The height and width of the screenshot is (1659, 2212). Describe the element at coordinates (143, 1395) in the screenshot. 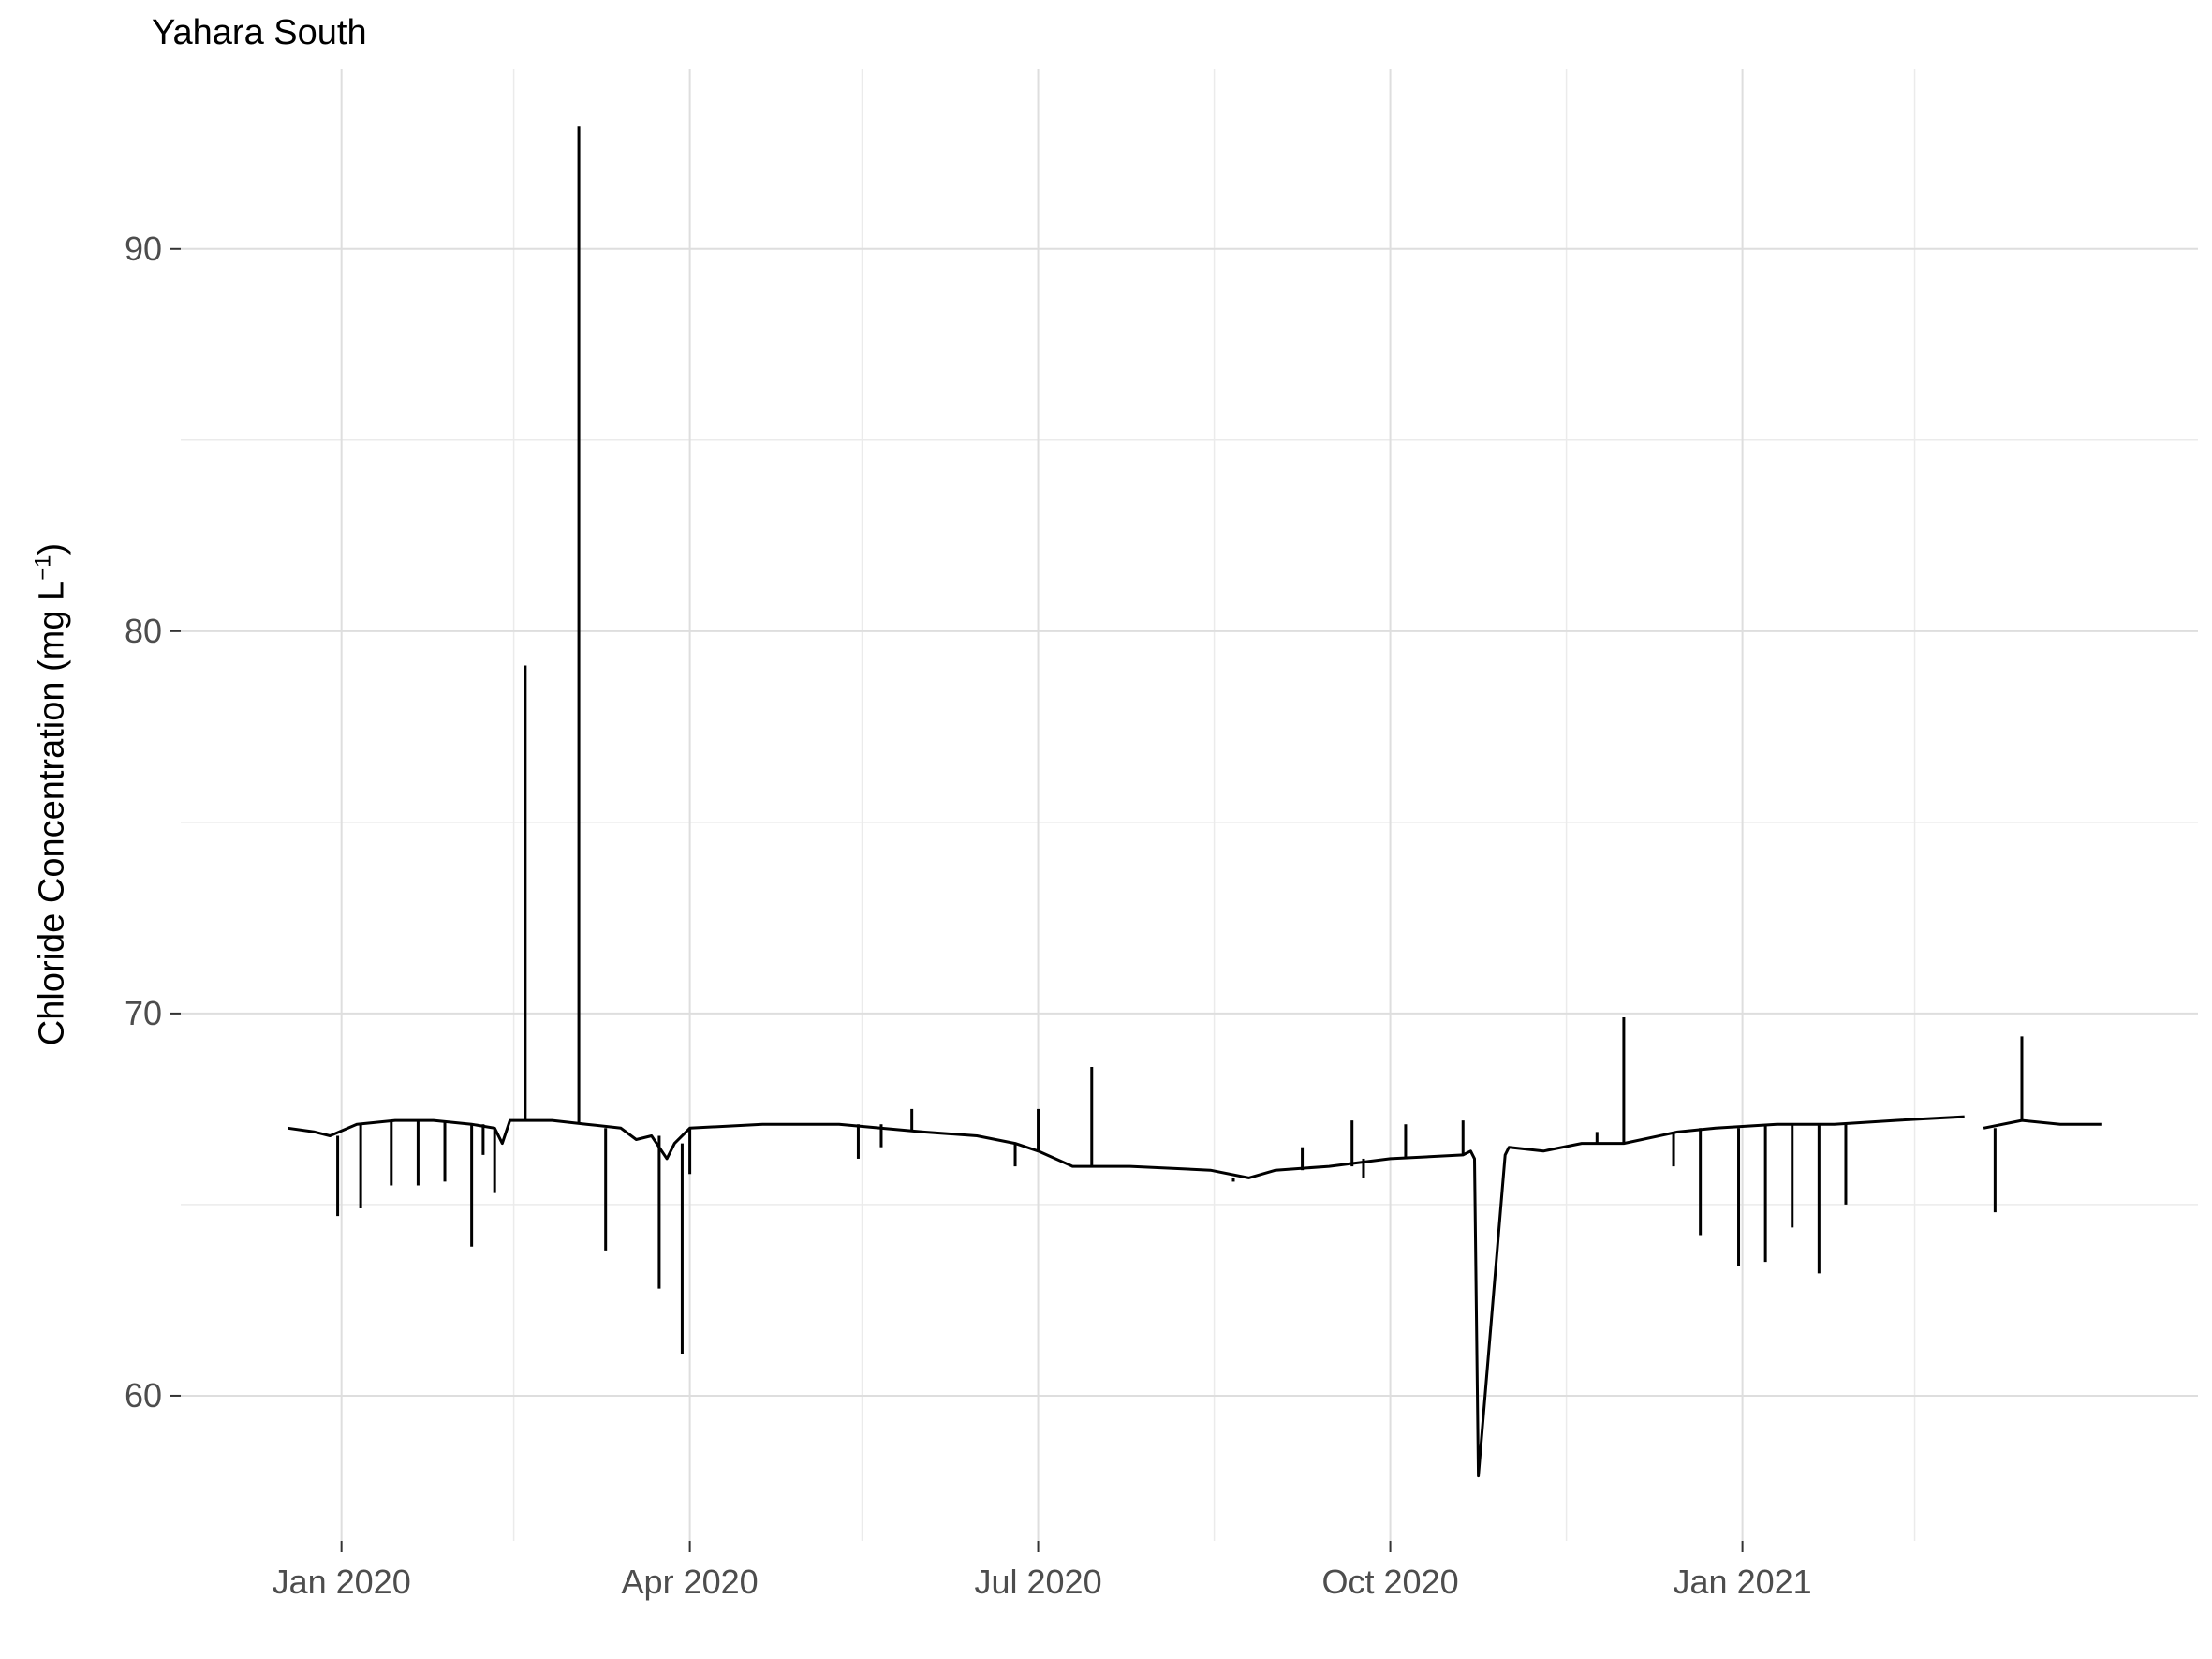

I see `y-tick-label: 60` at that location.